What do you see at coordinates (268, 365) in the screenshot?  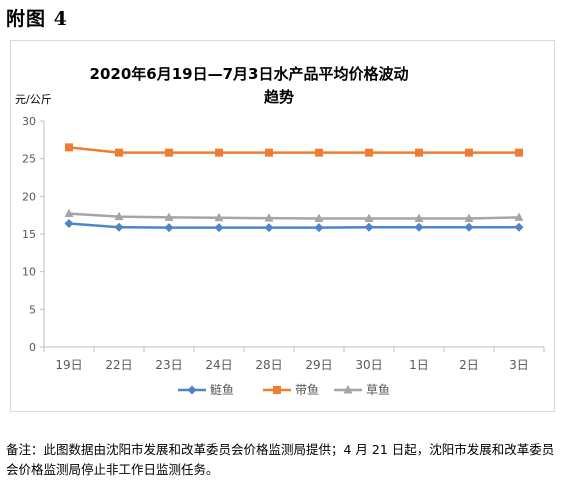 I see `x-tick-label: 28日` at bounding box center [268, 365].